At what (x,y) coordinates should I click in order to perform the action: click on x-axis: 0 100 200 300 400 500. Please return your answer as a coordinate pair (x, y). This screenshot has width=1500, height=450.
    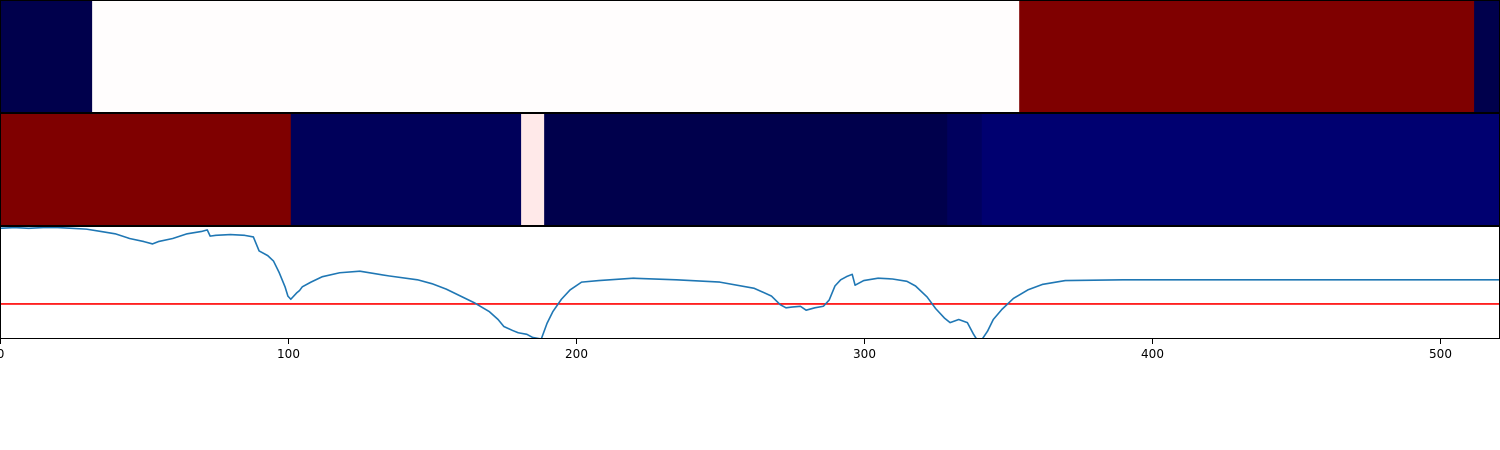
    Looking at the image, I should click on (726, 350).